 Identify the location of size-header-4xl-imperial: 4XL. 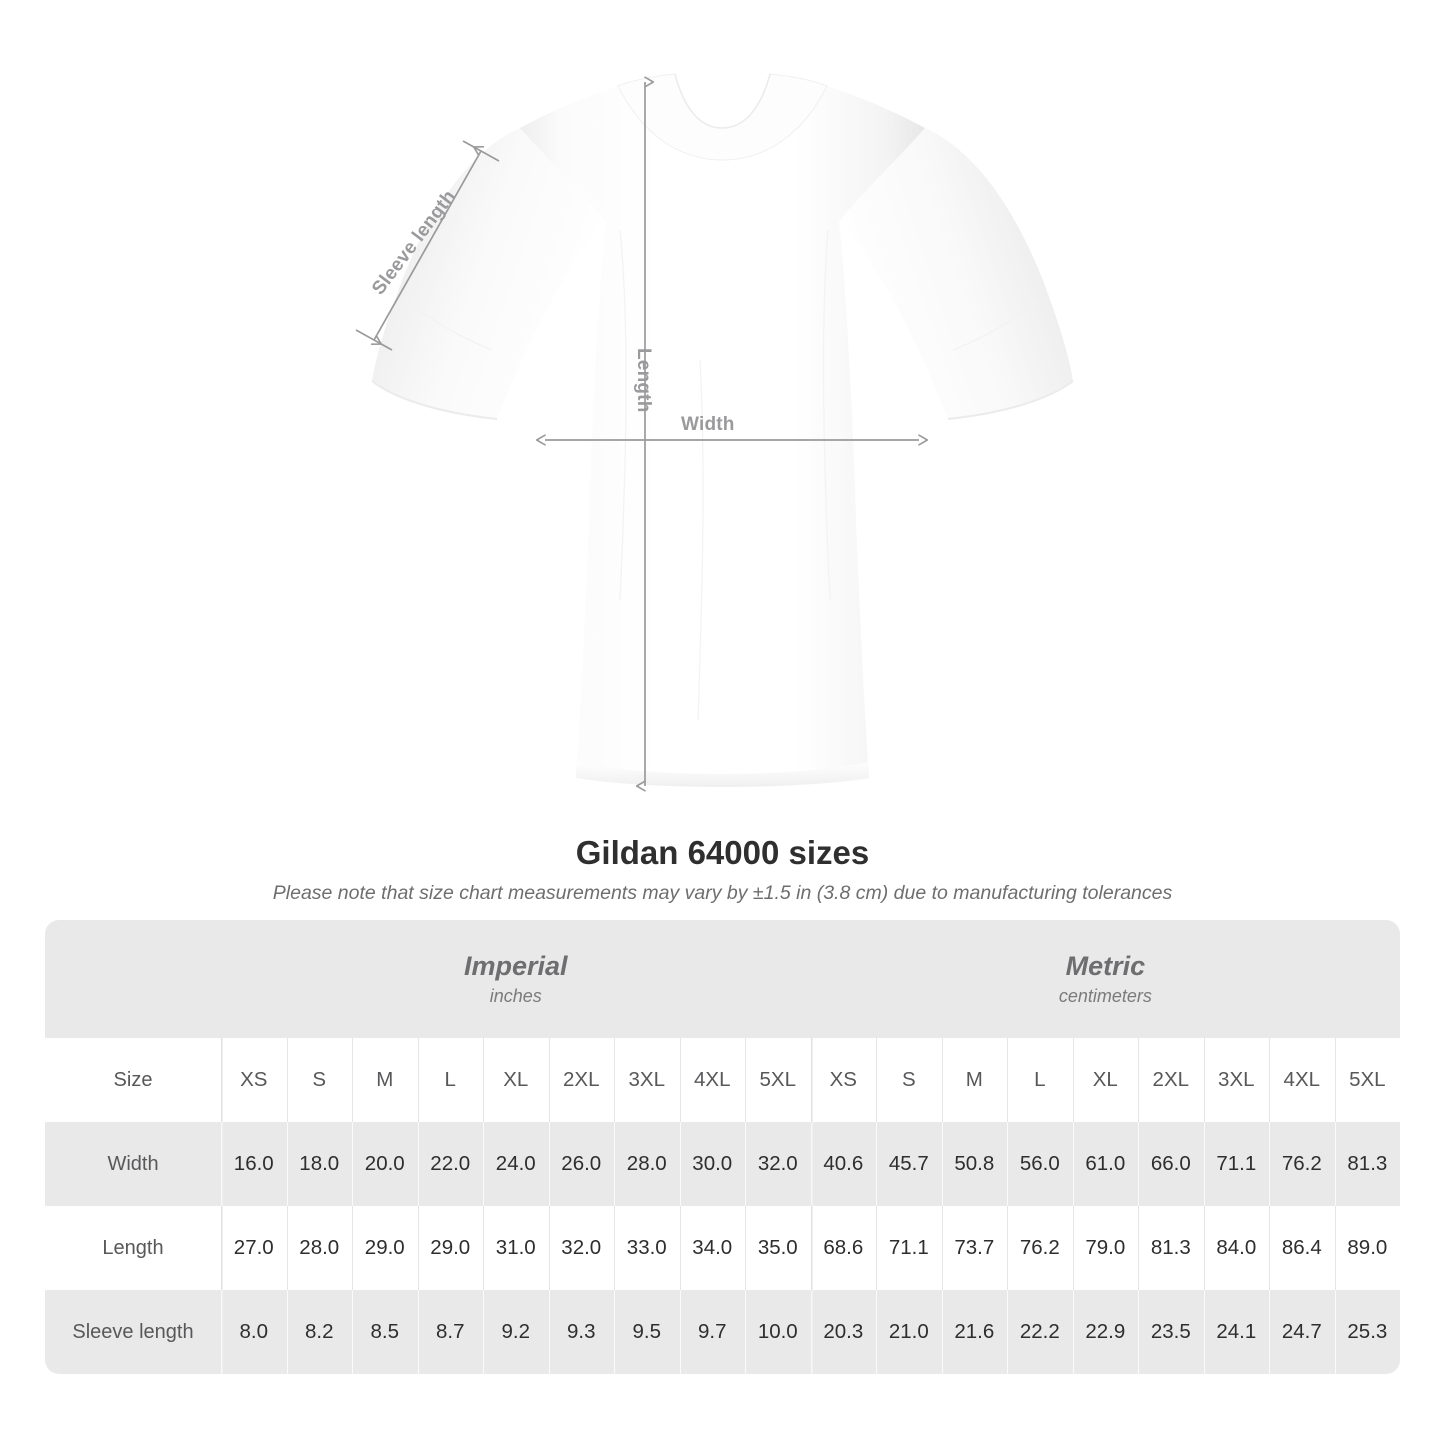
(712, 1080).